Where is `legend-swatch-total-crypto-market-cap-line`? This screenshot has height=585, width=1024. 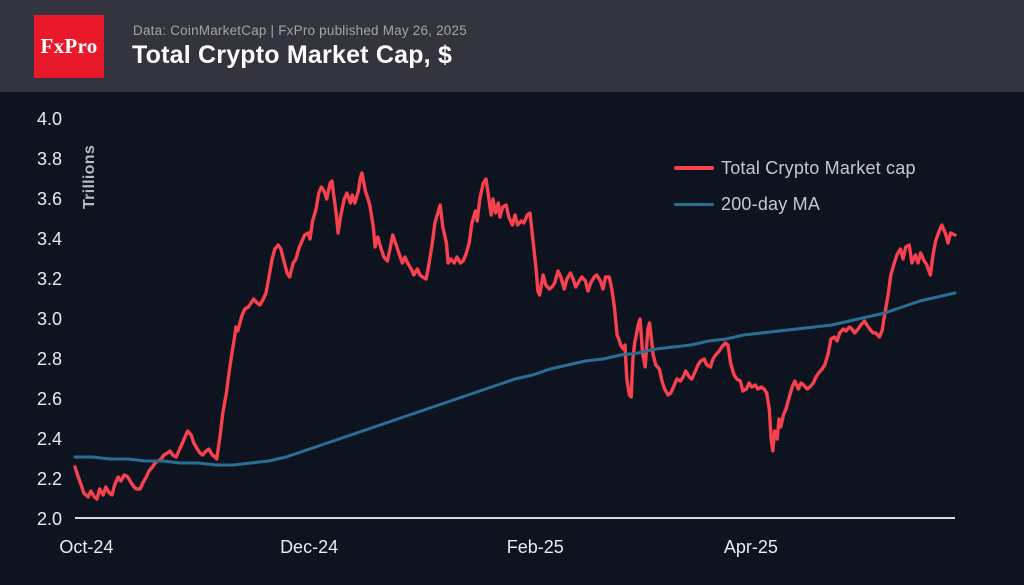
legend-swatch-total-crypto-market-cap-line is located at coordinates (694, 168).